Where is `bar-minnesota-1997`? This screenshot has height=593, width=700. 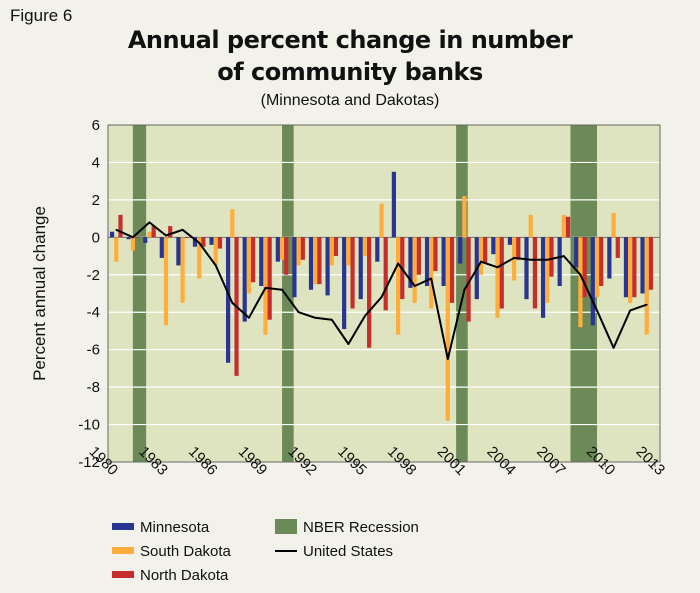
bar-minnesota-1997 is located at coordinates (393, 204).